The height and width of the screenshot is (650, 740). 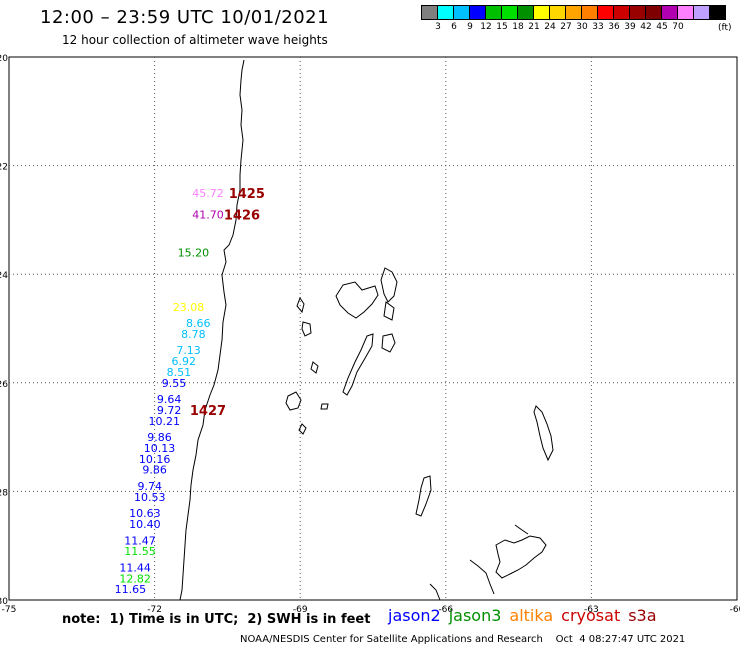 I want to click on color-legend: 3 6 9 12 15 18 21 24 27 30 33 36 39 42 45 70 (ft), so click(x=576, y=19).